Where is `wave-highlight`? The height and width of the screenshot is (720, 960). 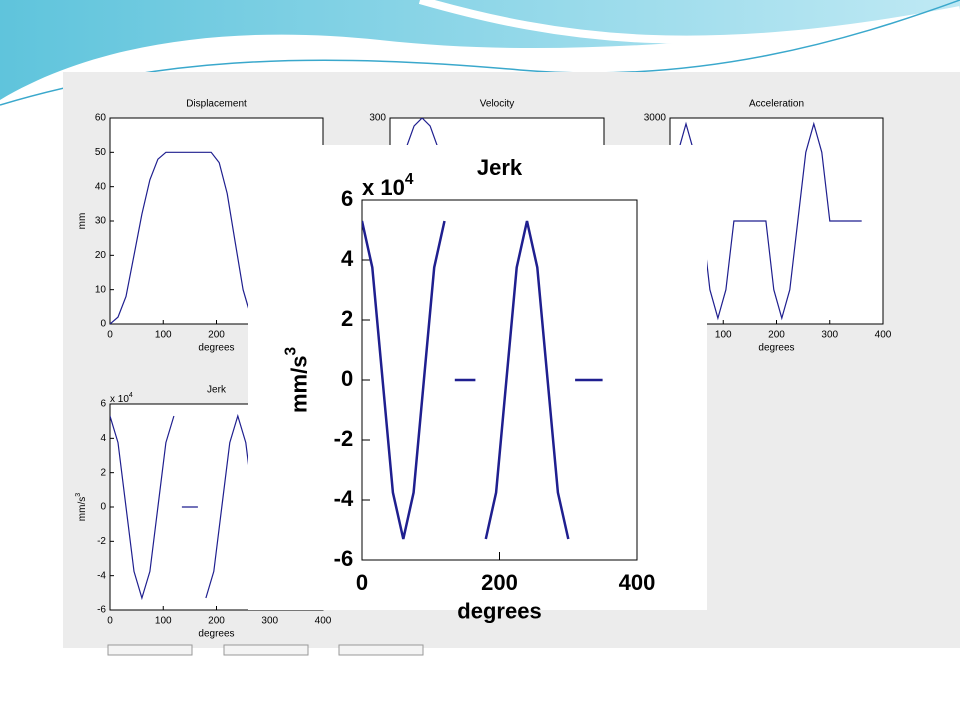 wave-highlight is located at coordinates (689, 22).